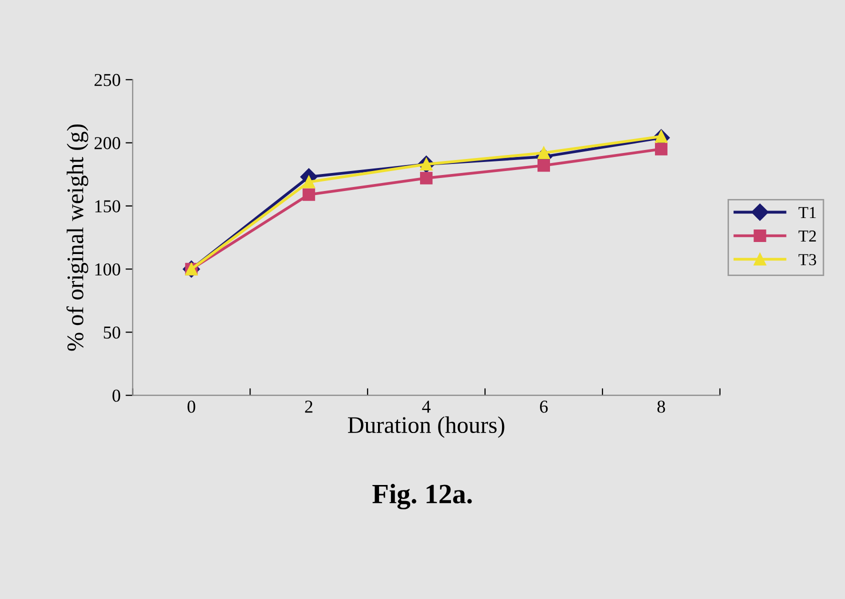  I want to click on x-tick-label: 4, so click(426, 406).